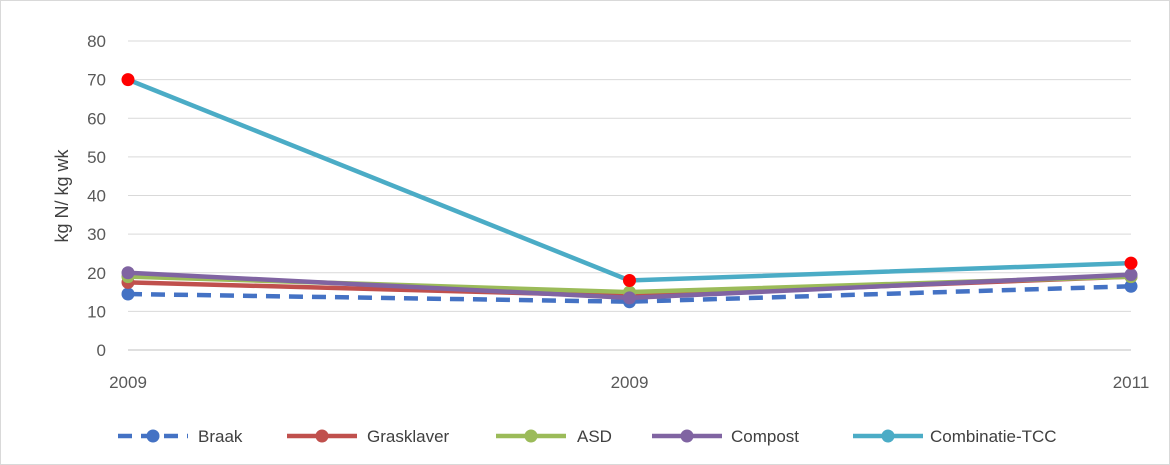 The width and height of the screenshot is (1170, 465). I want to click on y-axis-ticks: 0 10 20 30 40 50 60 70 80, so click(96, 196).